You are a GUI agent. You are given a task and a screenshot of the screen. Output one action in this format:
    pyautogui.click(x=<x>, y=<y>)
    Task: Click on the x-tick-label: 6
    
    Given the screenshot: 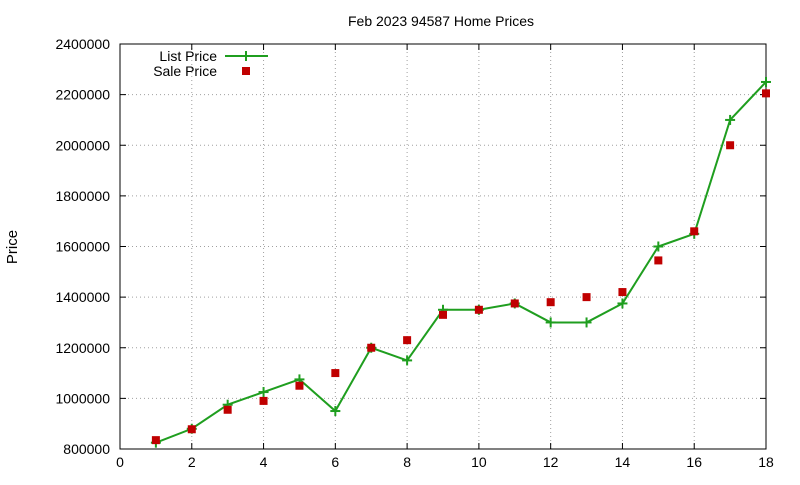 What is the action you would take?
    pyautogui.click(x=335, y=462)
    